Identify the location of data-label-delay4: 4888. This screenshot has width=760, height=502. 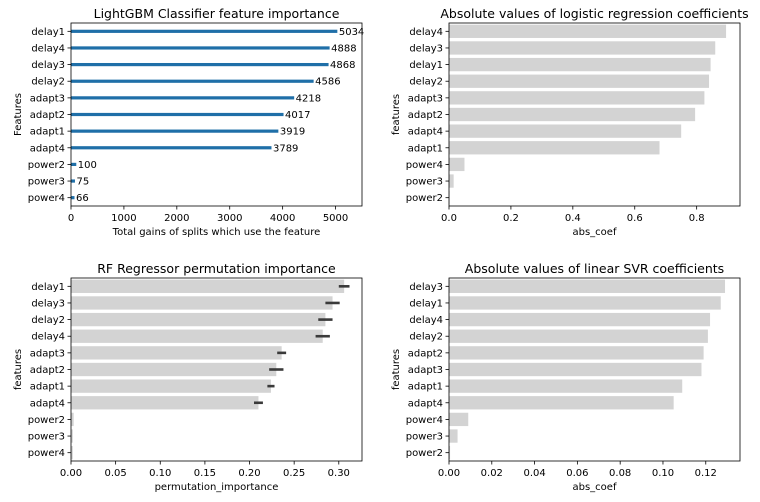
(343, 48).